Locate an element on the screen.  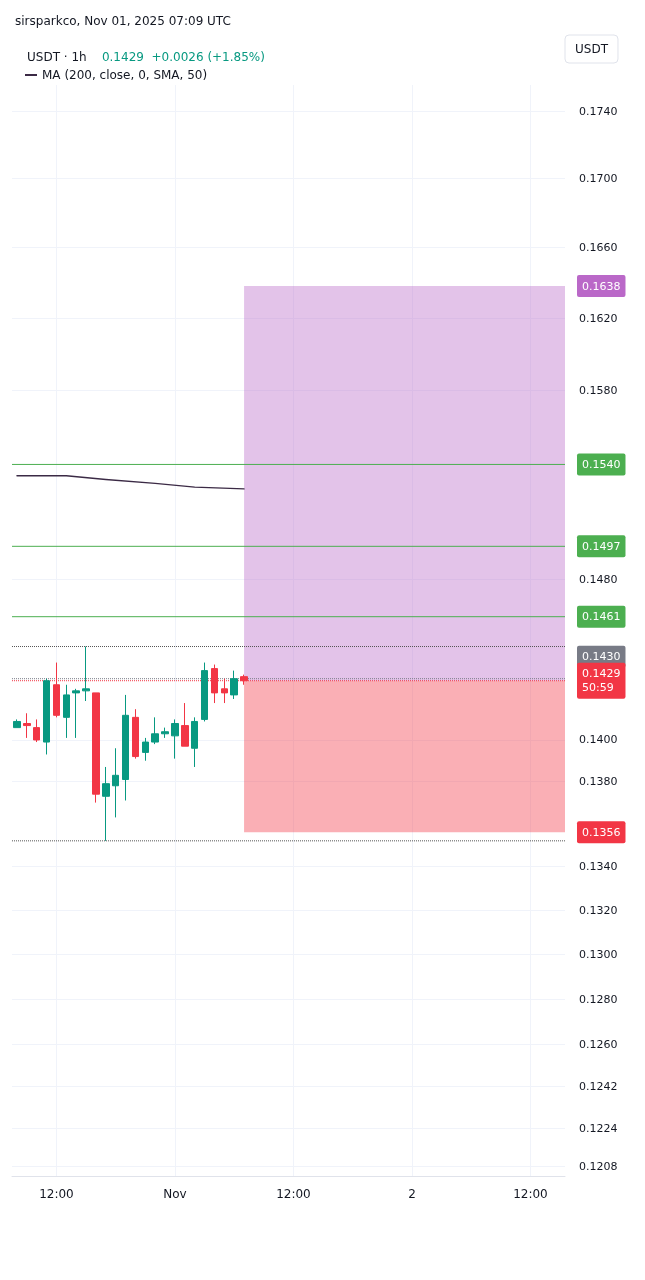
y-tick-label: 0.1620 is located at coordinates (598, 318).